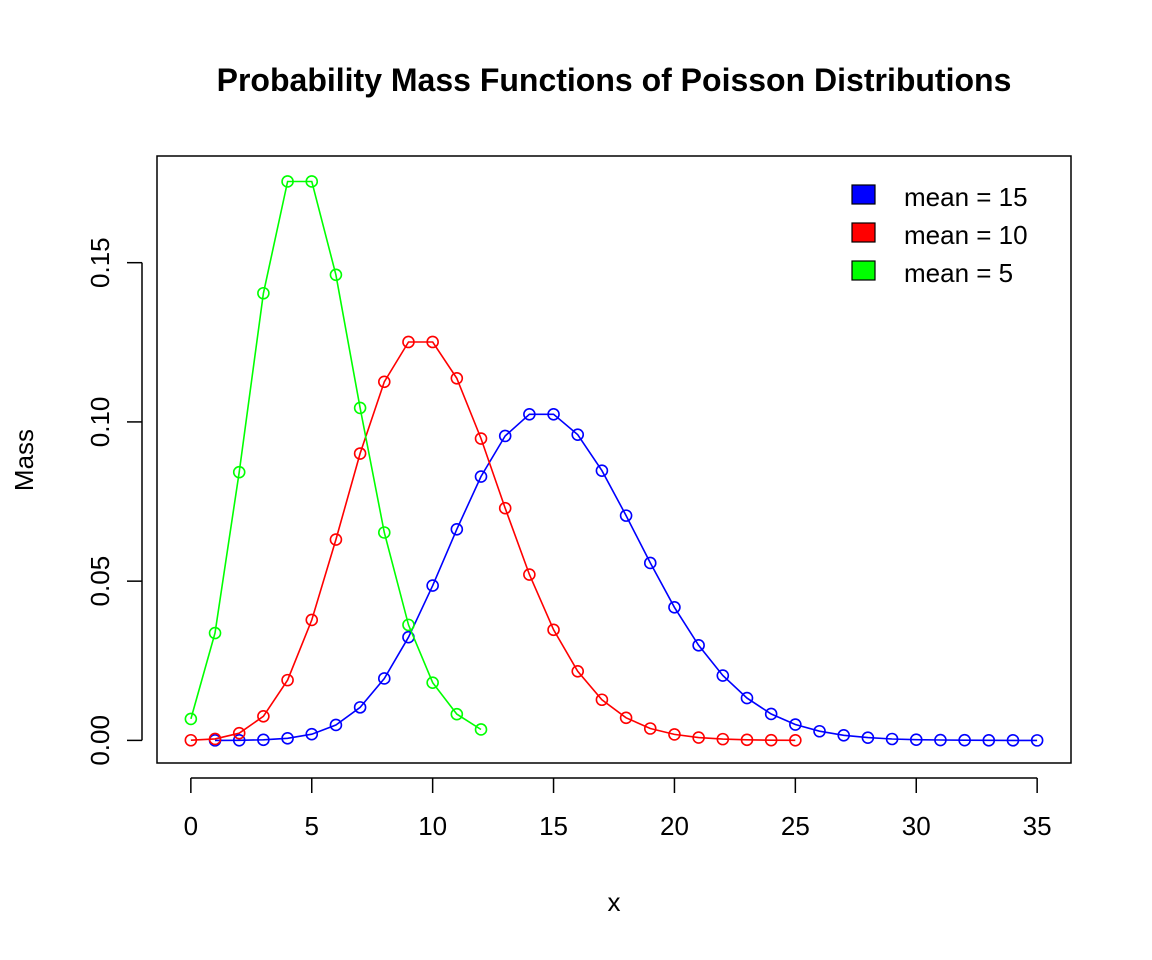  I want to click on y-axis: 0.00 0.05 0.10 0.15, so click(114, 501).